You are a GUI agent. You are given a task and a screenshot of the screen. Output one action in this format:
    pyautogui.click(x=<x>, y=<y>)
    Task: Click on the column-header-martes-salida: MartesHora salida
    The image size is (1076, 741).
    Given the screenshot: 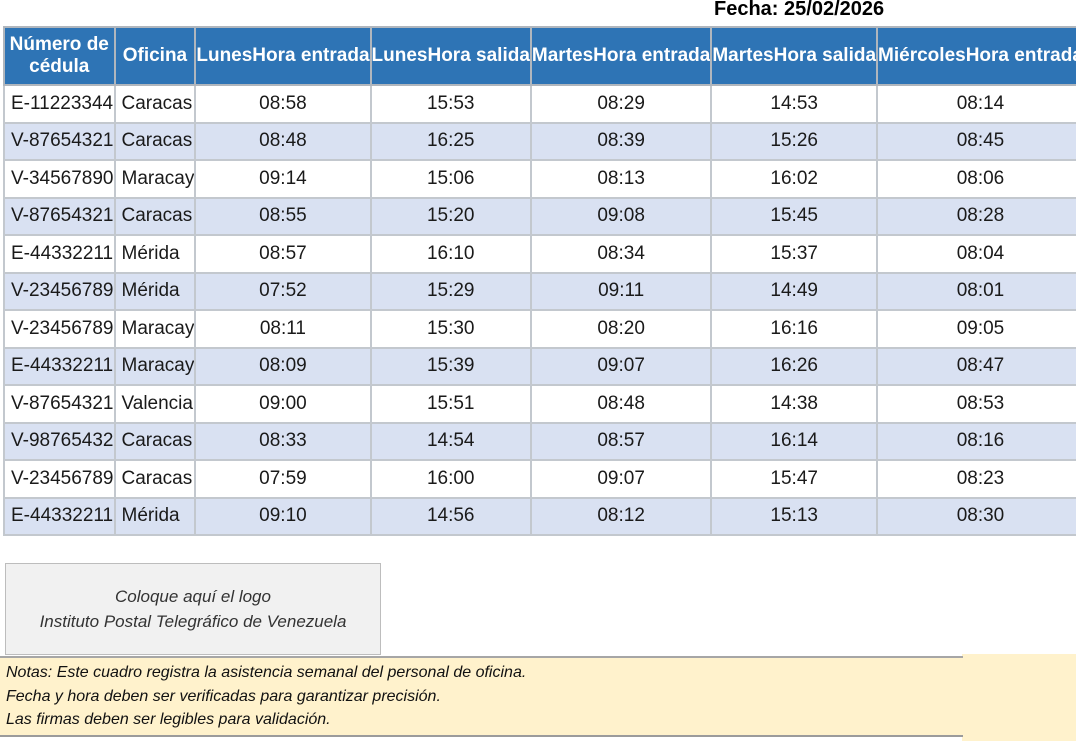 What is the action you would take?
    pyautogui.click(x=794, y=56)
    